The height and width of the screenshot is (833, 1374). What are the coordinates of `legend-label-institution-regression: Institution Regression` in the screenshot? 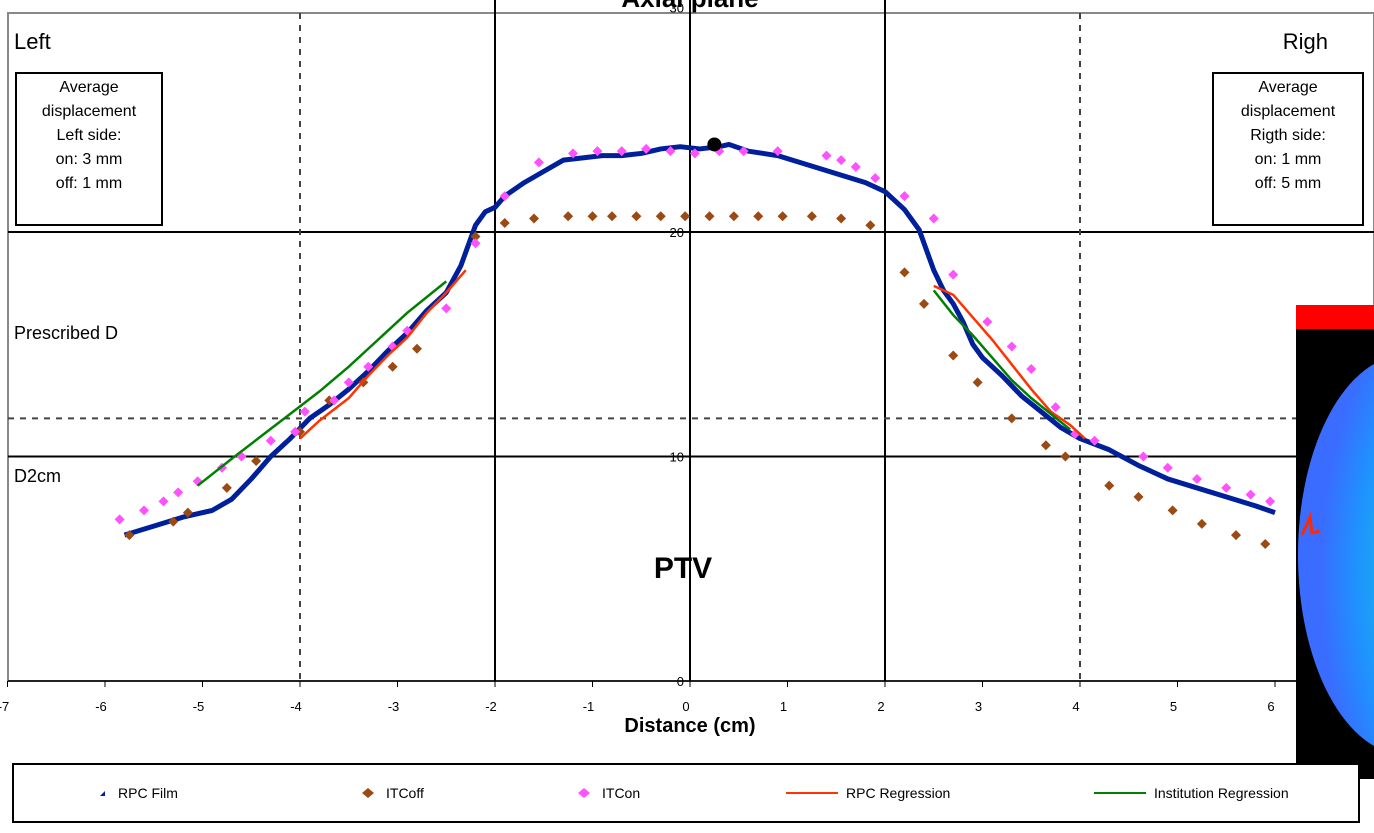 It's located at (1221, 793).